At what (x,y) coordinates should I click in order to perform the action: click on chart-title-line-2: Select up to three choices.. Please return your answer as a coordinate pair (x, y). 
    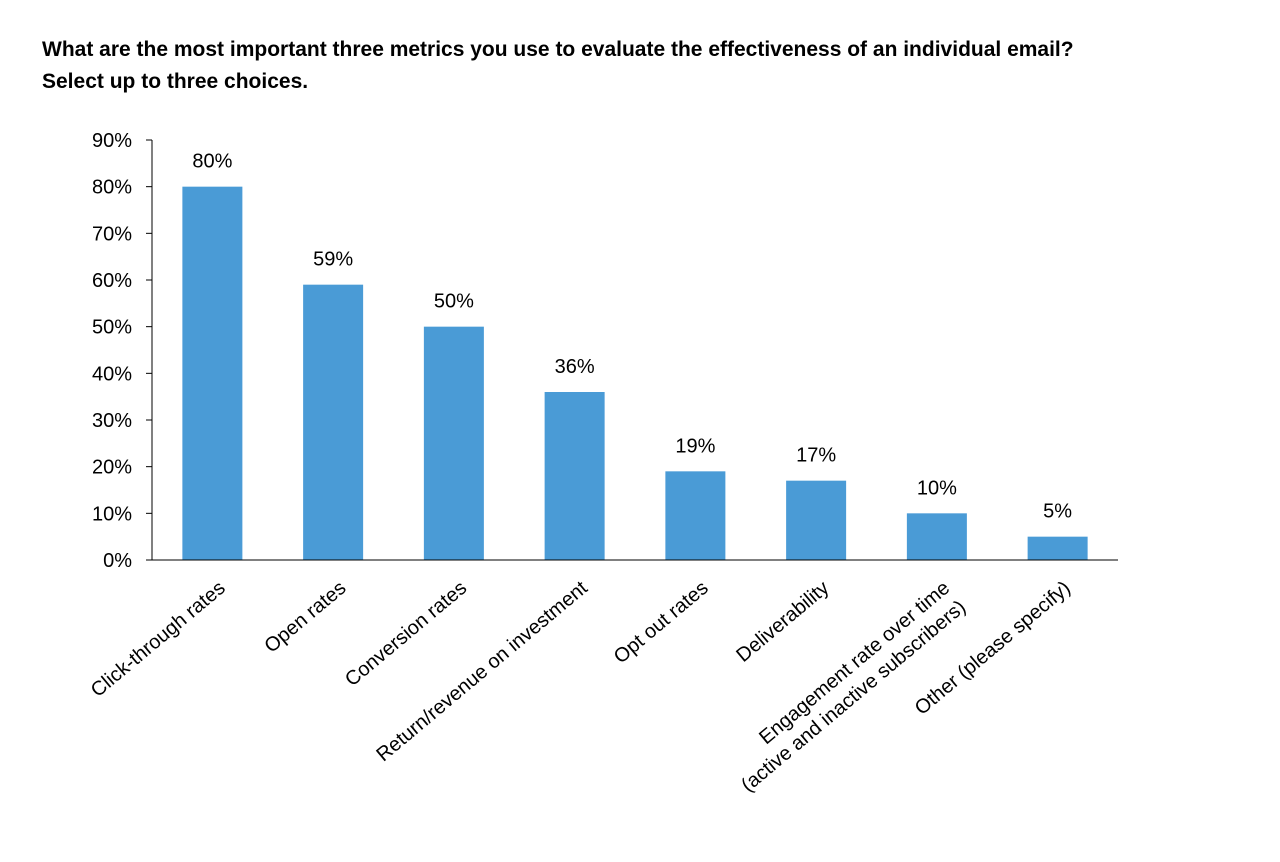
    Looking at the image, I should click on (175, 81).